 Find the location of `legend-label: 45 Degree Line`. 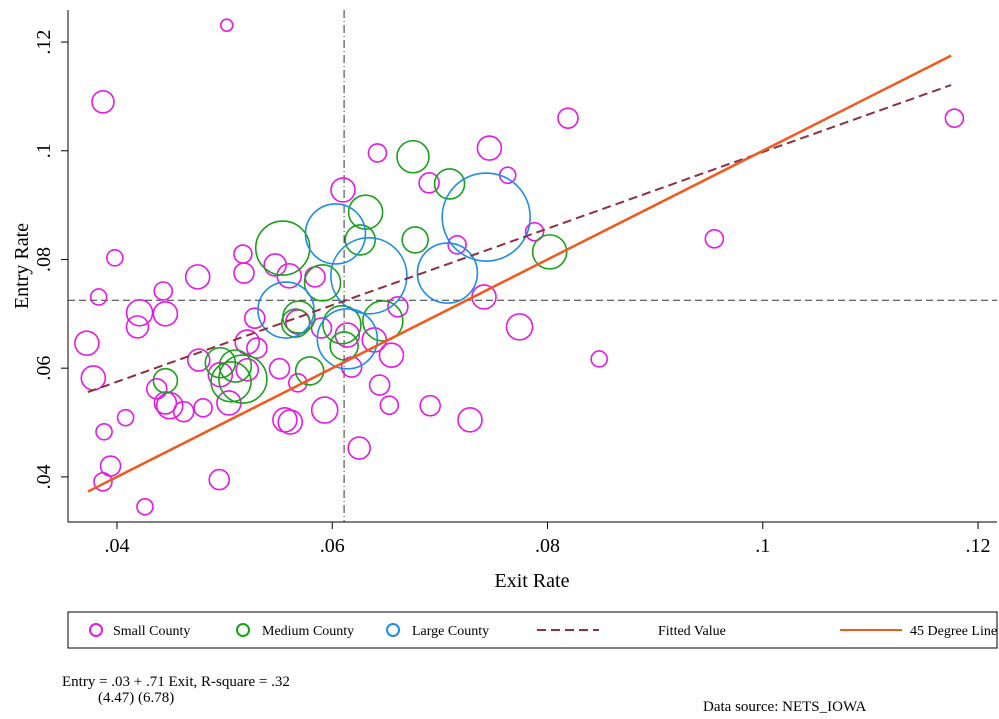

legend-label: 45 Degree Line is located at coordinates (953, 631).